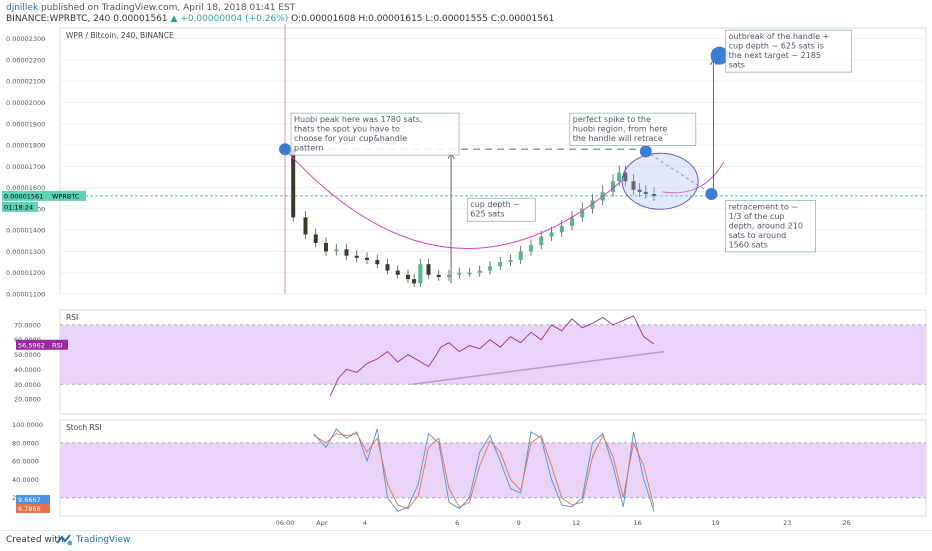 This screenshot has height=551, width=932. Describe the element at coordinates (322, 523) in the screenshot. I see `x-tick-label: Apr` at that location.